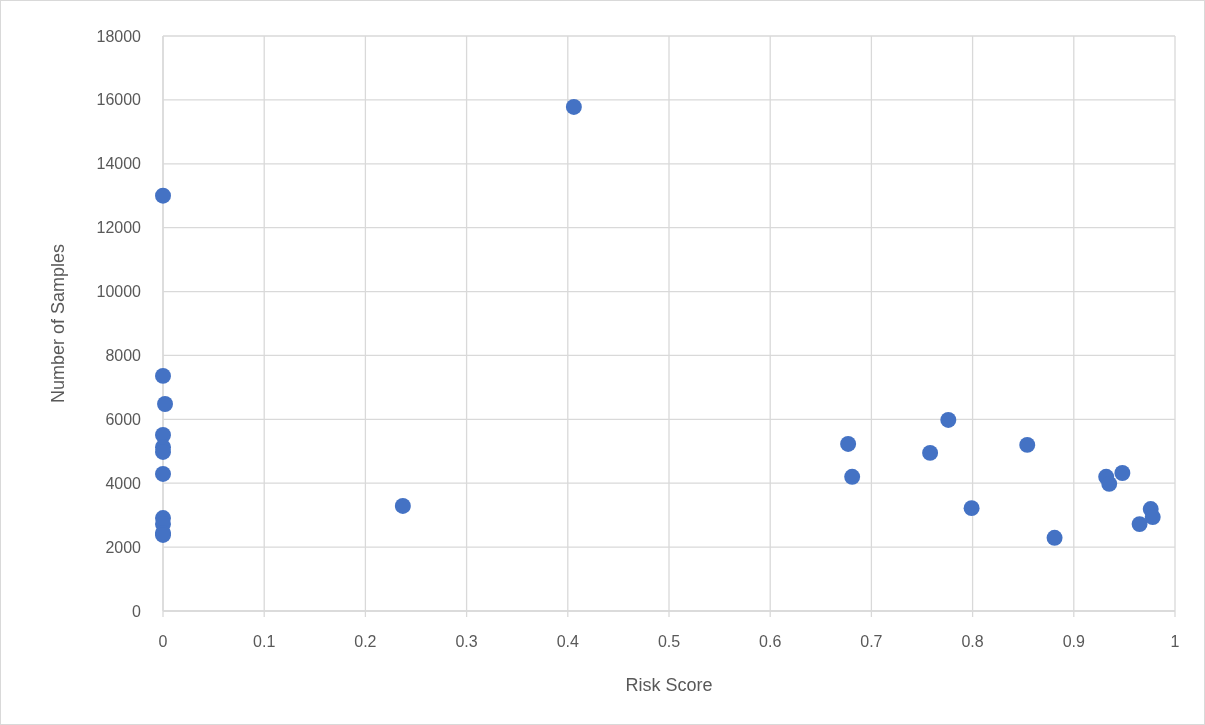  Describe the element at coordinates (58, 323) in the screenshot. I see `y-axis-title: Number of Samples` at that location.